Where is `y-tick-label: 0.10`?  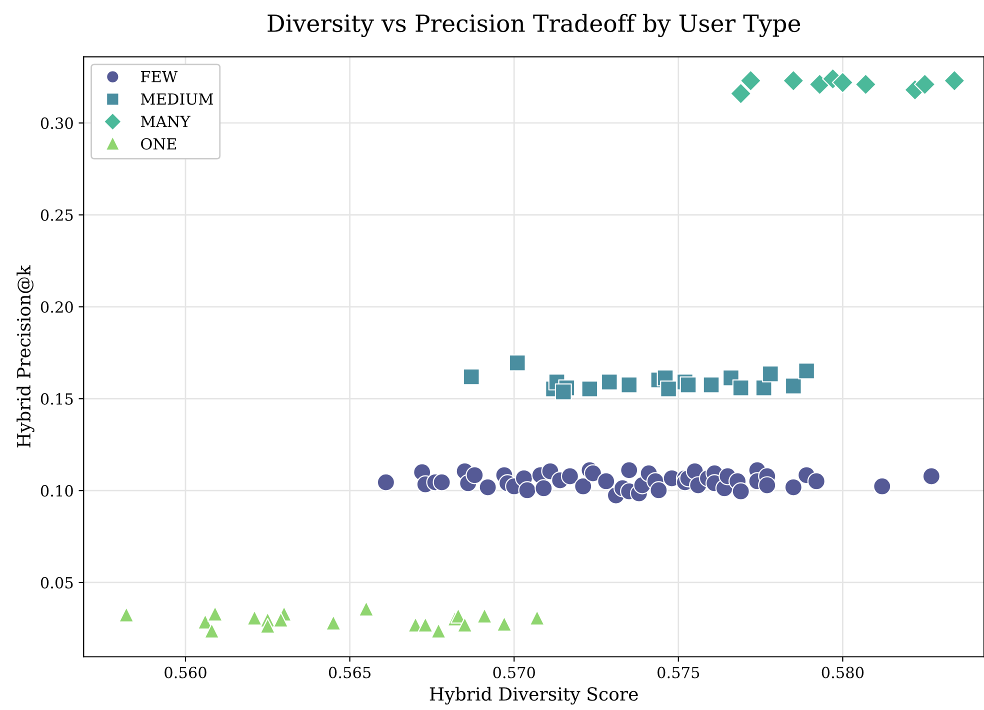
y-tick-label: 0.10 is located at coordinates (56, 491).